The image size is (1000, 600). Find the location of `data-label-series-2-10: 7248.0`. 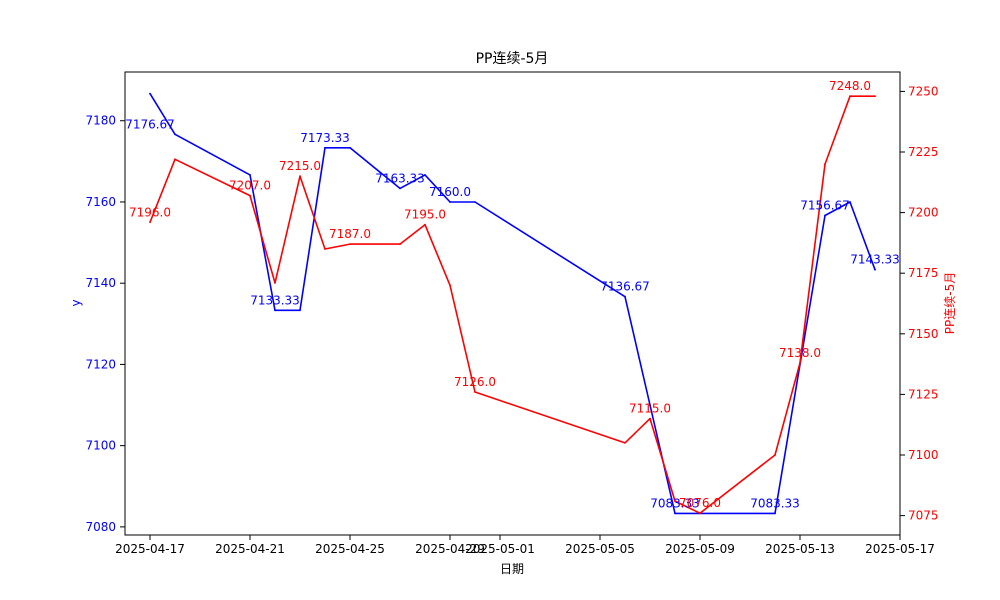

data-label-series-2-10: 7248.0 is located at coordinates (850, 86).